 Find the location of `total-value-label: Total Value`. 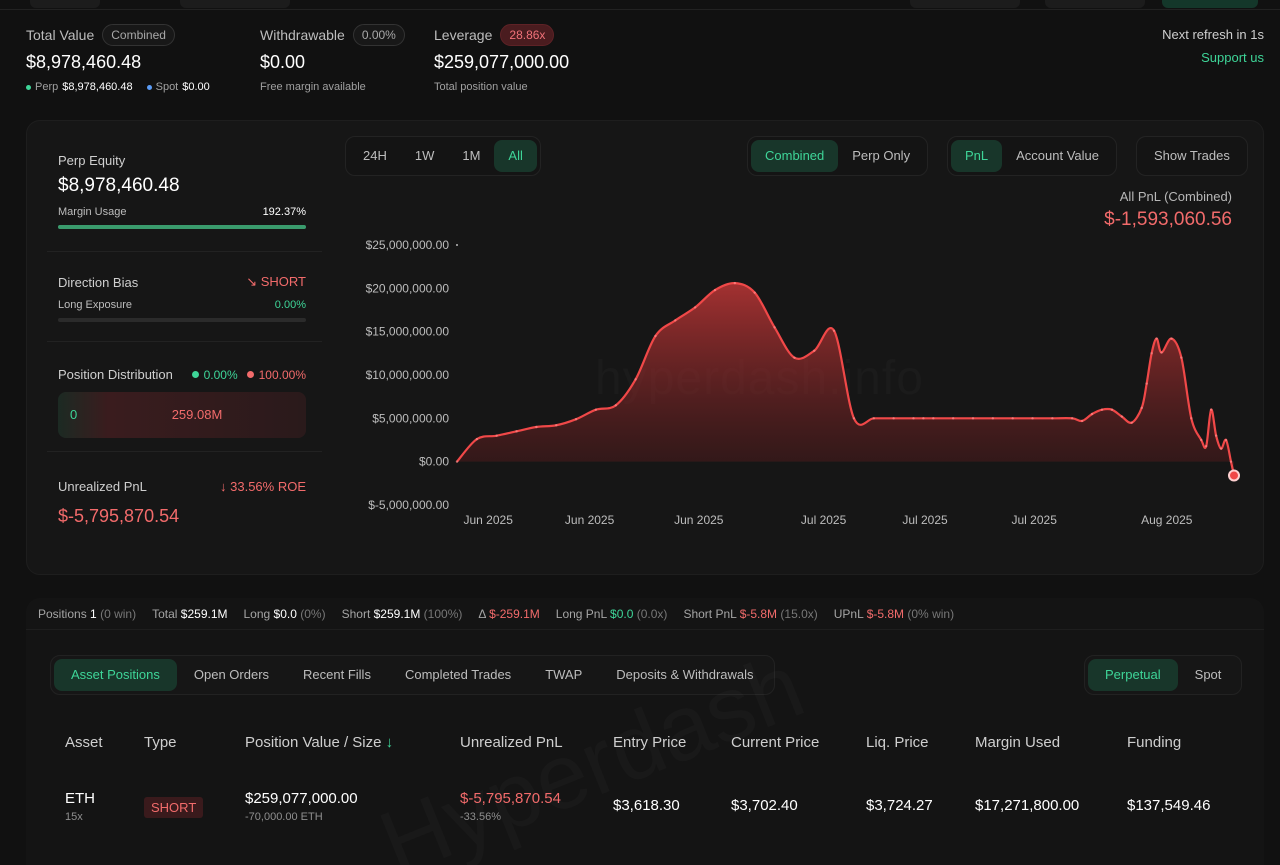

total-value-label: Total Value is located at coordinates (60, 35).